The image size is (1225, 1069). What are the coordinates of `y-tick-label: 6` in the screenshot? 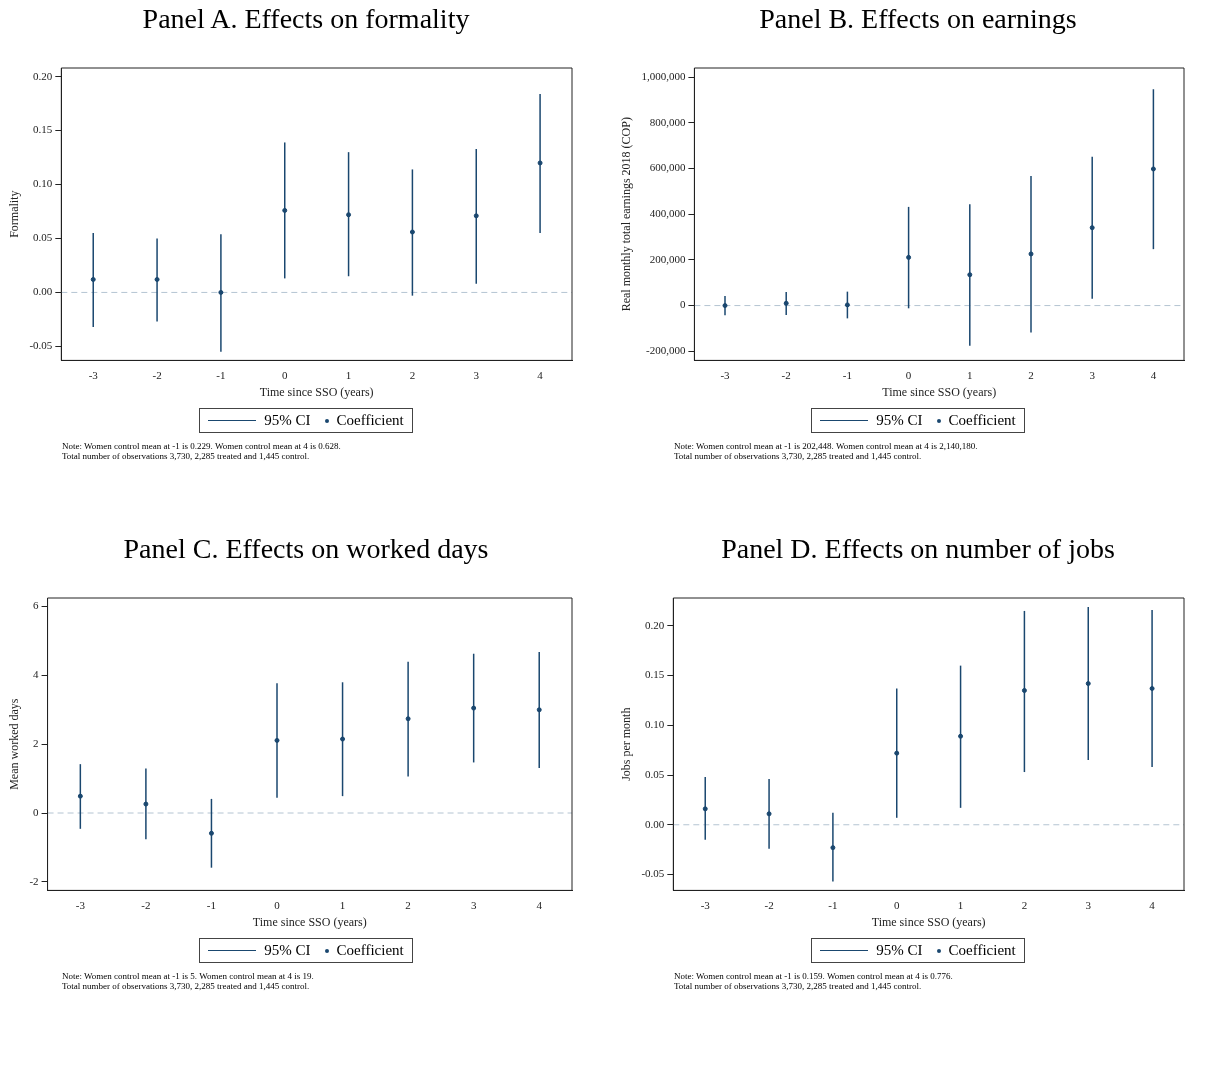 It's located at (36, 605).